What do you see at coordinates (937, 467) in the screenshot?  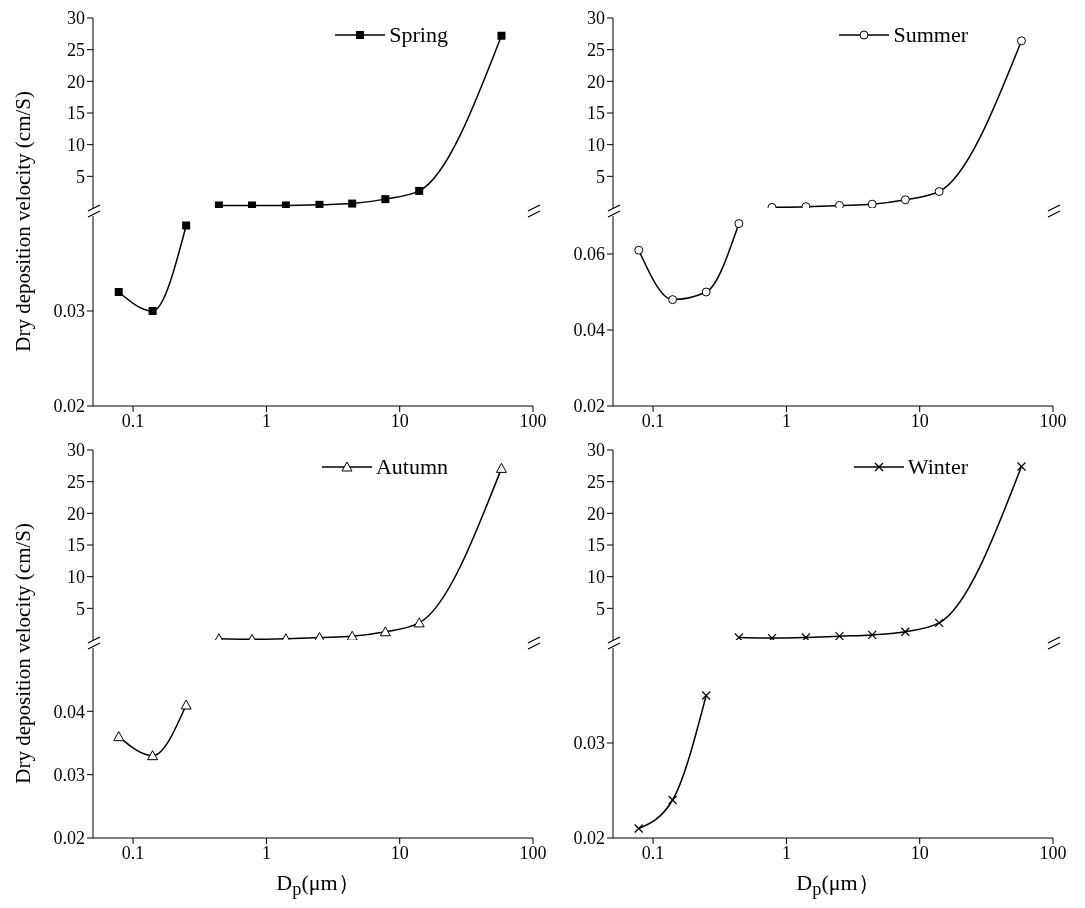 I see `legend-label: Winter` at bounding box center [937, 467].